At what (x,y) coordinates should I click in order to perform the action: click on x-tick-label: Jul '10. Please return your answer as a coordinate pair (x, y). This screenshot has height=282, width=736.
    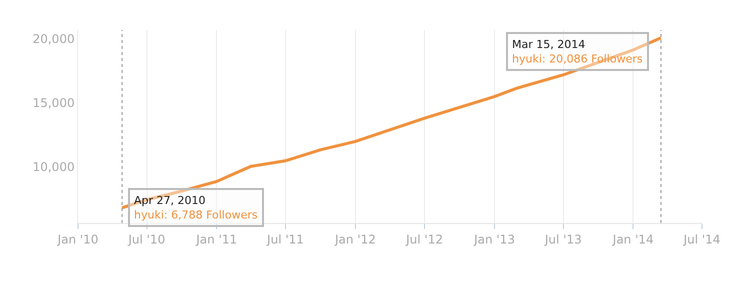
    Looking at the image, I should click on (146, 239).